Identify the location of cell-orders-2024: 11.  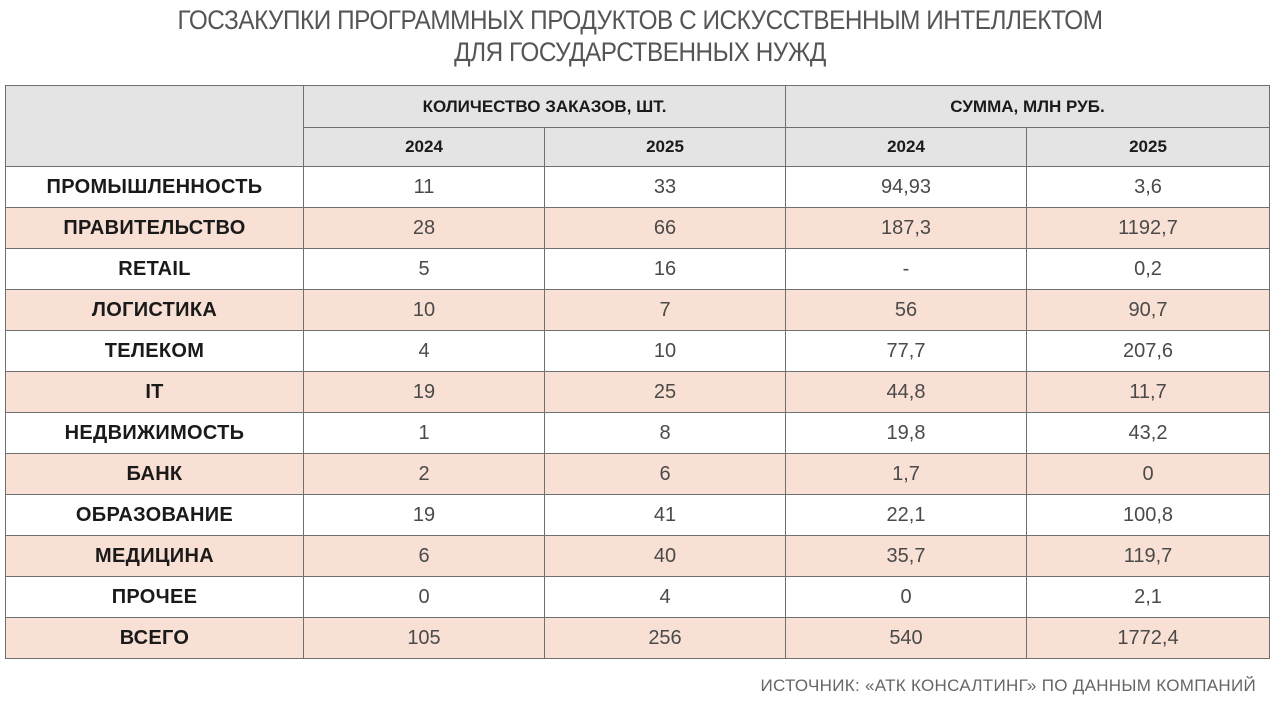
(424, 187).